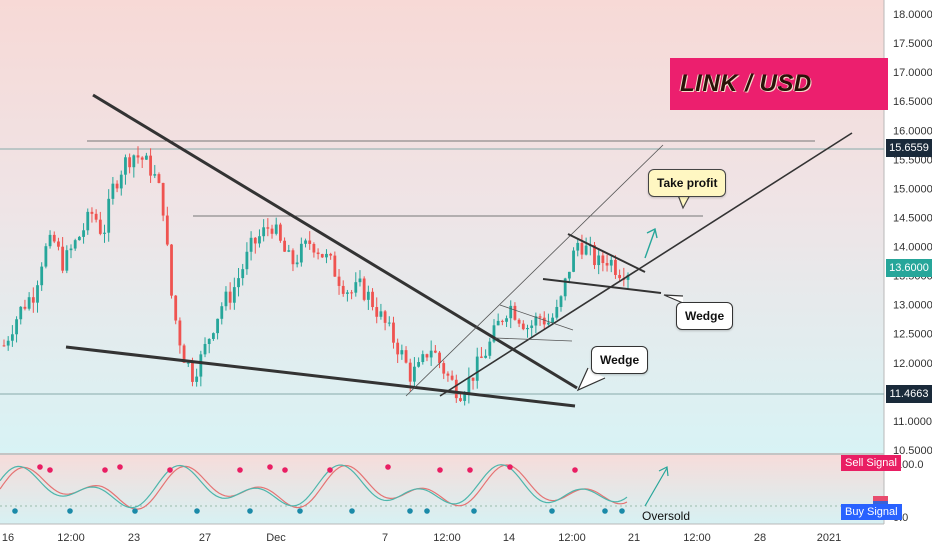 The width and height of the screenshot is (932, 555). I want to click on time-axis-bg, so click(466, 537).